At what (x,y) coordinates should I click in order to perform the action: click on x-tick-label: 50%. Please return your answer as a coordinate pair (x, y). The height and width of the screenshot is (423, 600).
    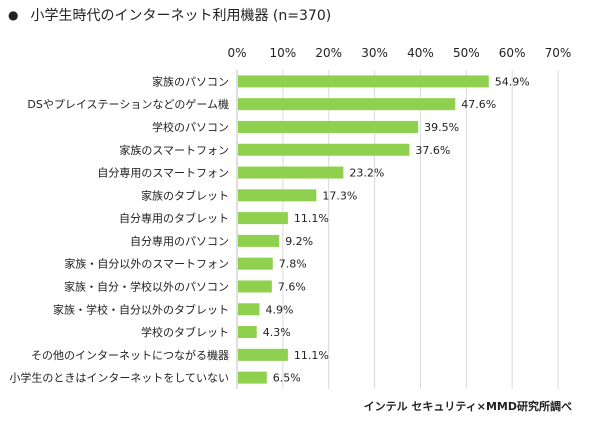
    Looking at the image, I should click on (466, 53).